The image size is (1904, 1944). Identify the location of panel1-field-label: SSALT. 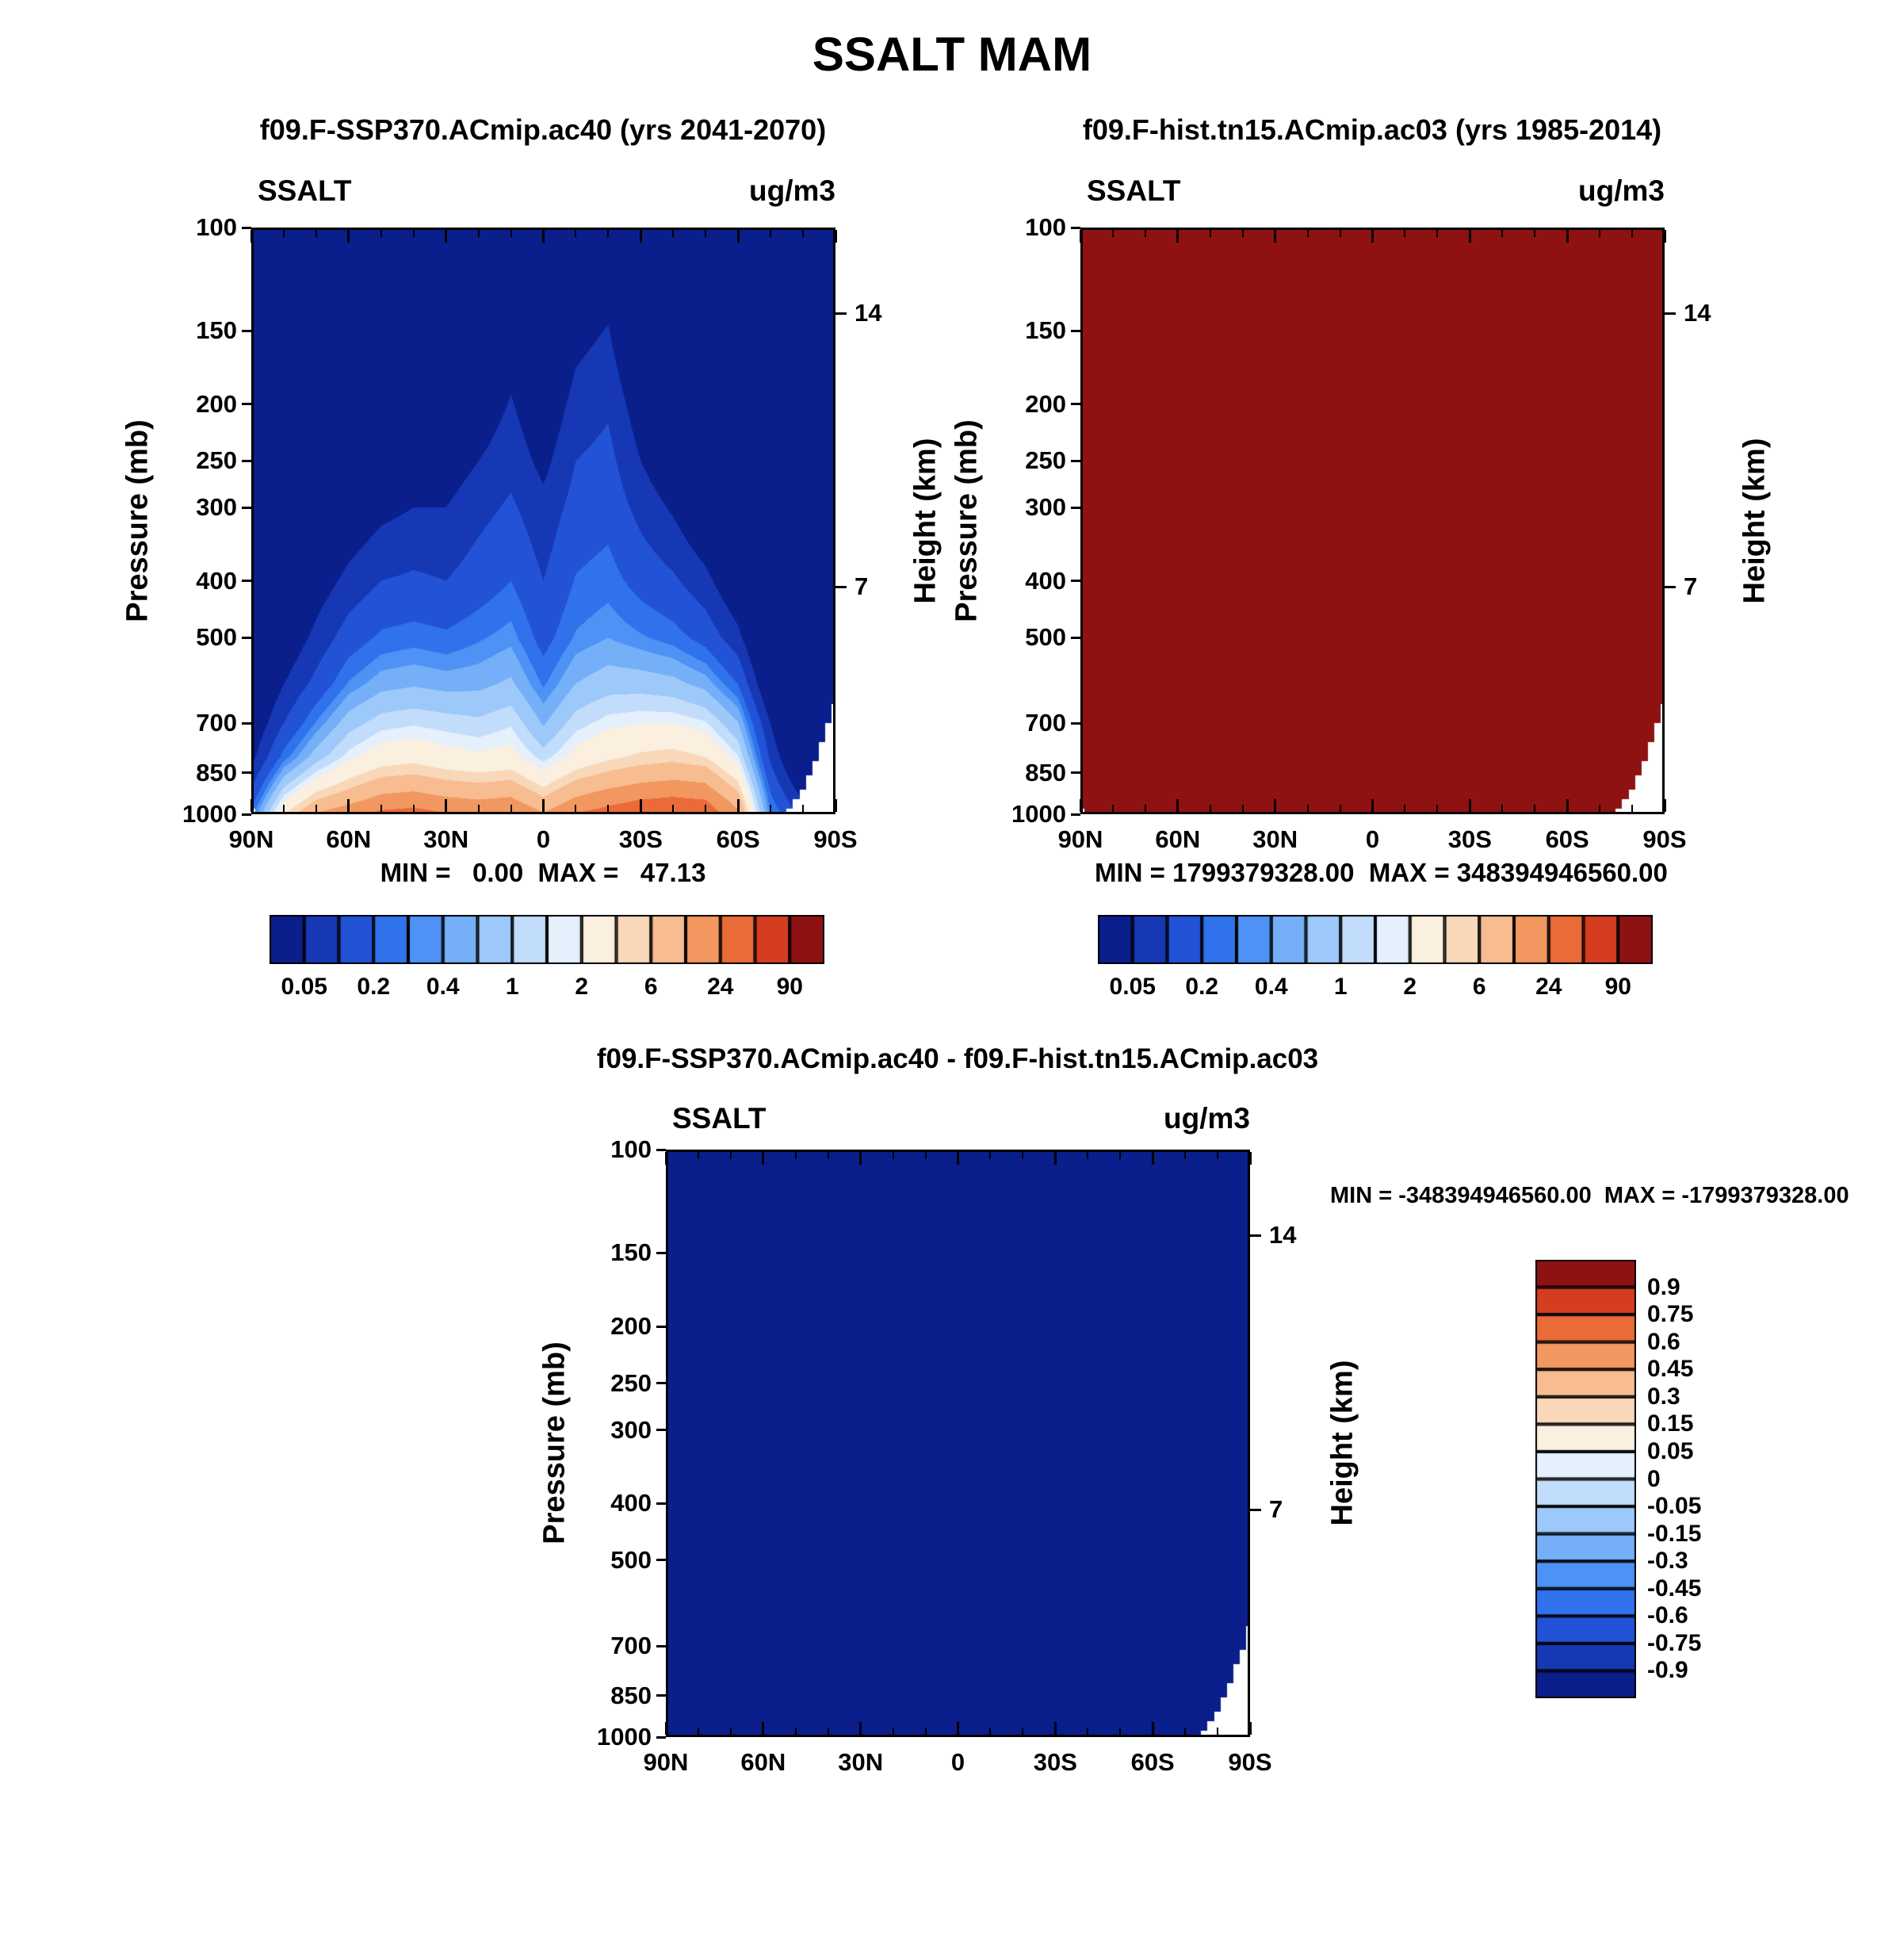
(305, 190).